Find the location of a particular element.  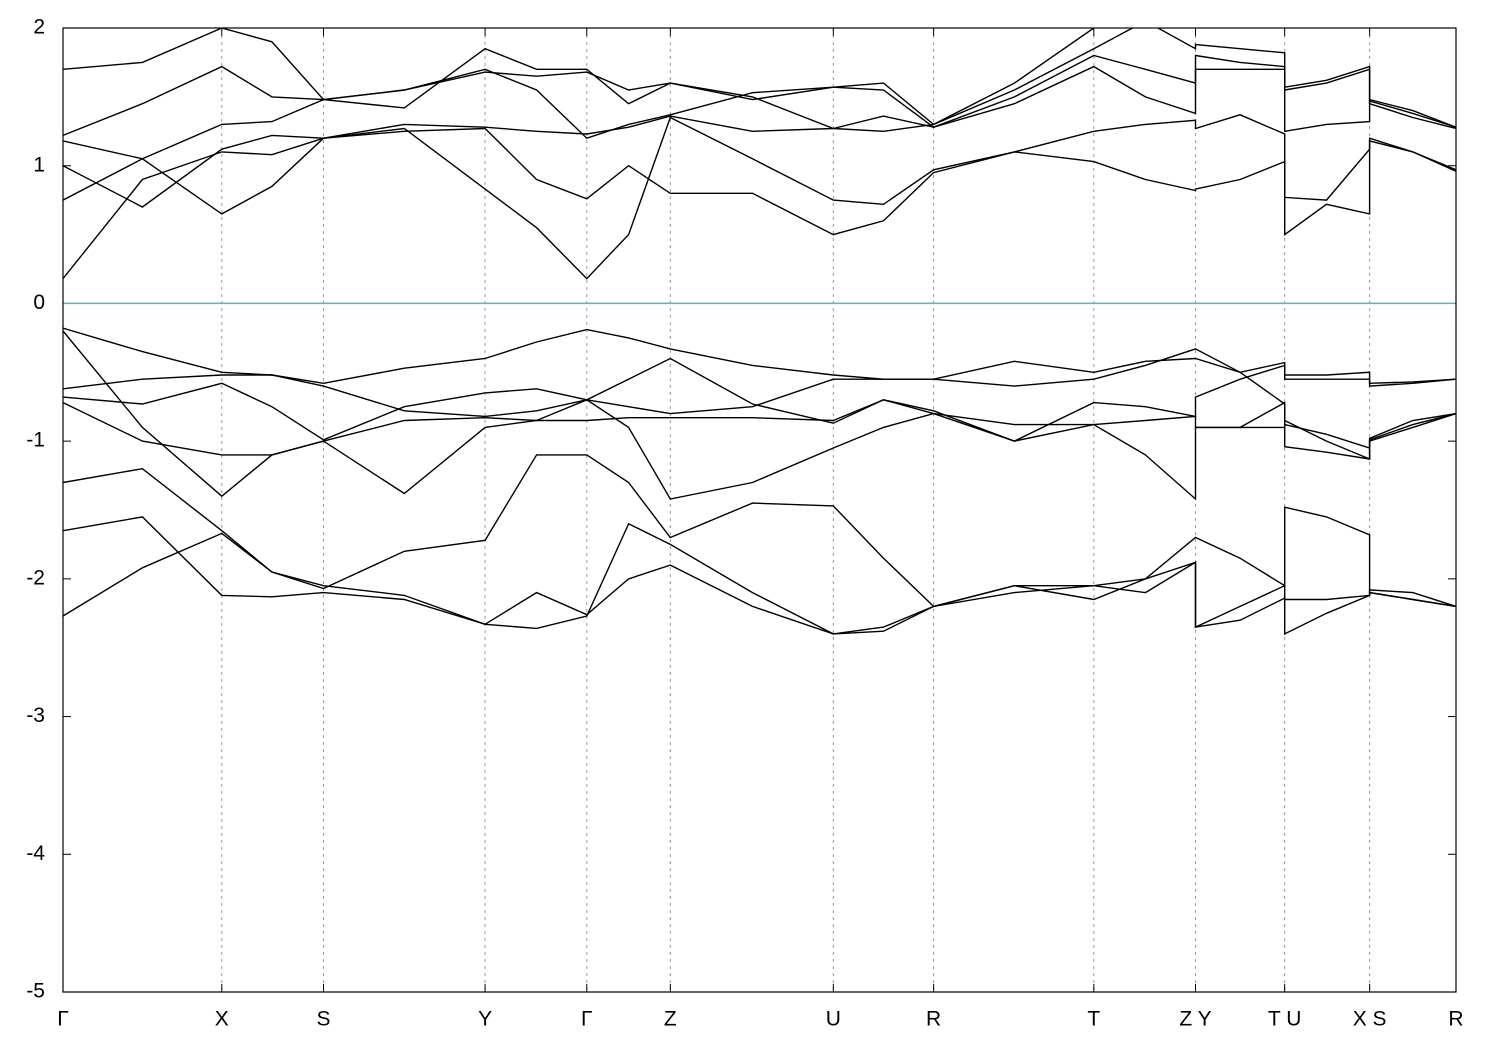

x-tick-label: T is located at coordinates (1093, 1019).